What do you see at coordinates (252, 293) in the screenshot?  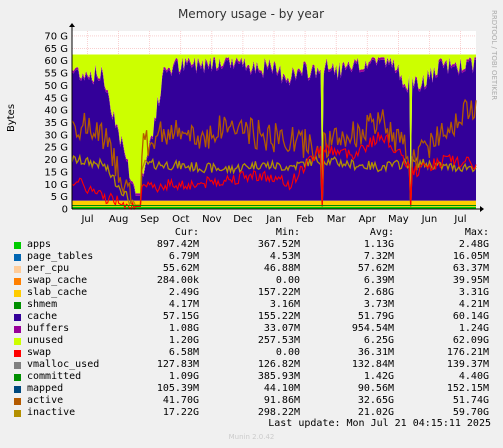 I see `legend-row-slab_cache: slab_cache 2.49G 157.22M 2.68G 3.31G` at bounding box center [252, 293].